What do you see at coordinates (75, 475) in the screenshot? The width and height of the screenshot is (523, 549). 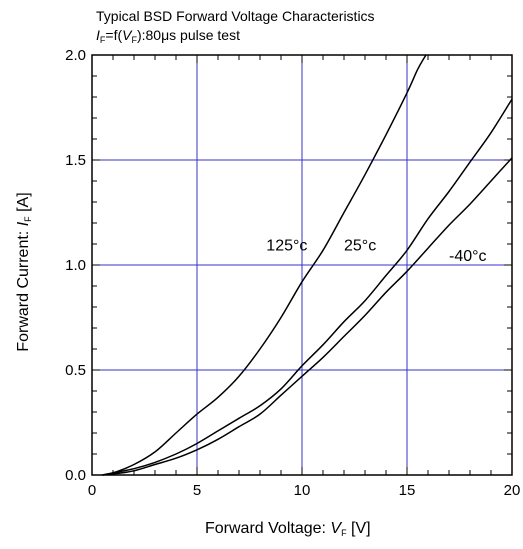 I see `y-tick-label: 0.0` at bounding box center [75, 475].